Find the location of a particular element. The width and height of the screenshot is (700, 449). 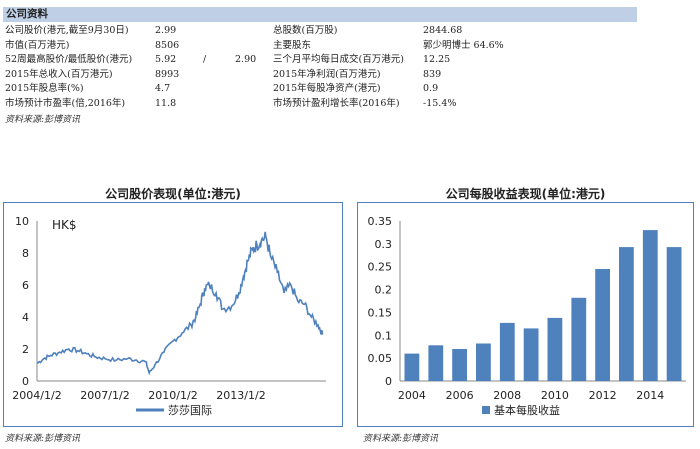

eps-x-tick-label: 2012 is located at coordinates (603, 395).